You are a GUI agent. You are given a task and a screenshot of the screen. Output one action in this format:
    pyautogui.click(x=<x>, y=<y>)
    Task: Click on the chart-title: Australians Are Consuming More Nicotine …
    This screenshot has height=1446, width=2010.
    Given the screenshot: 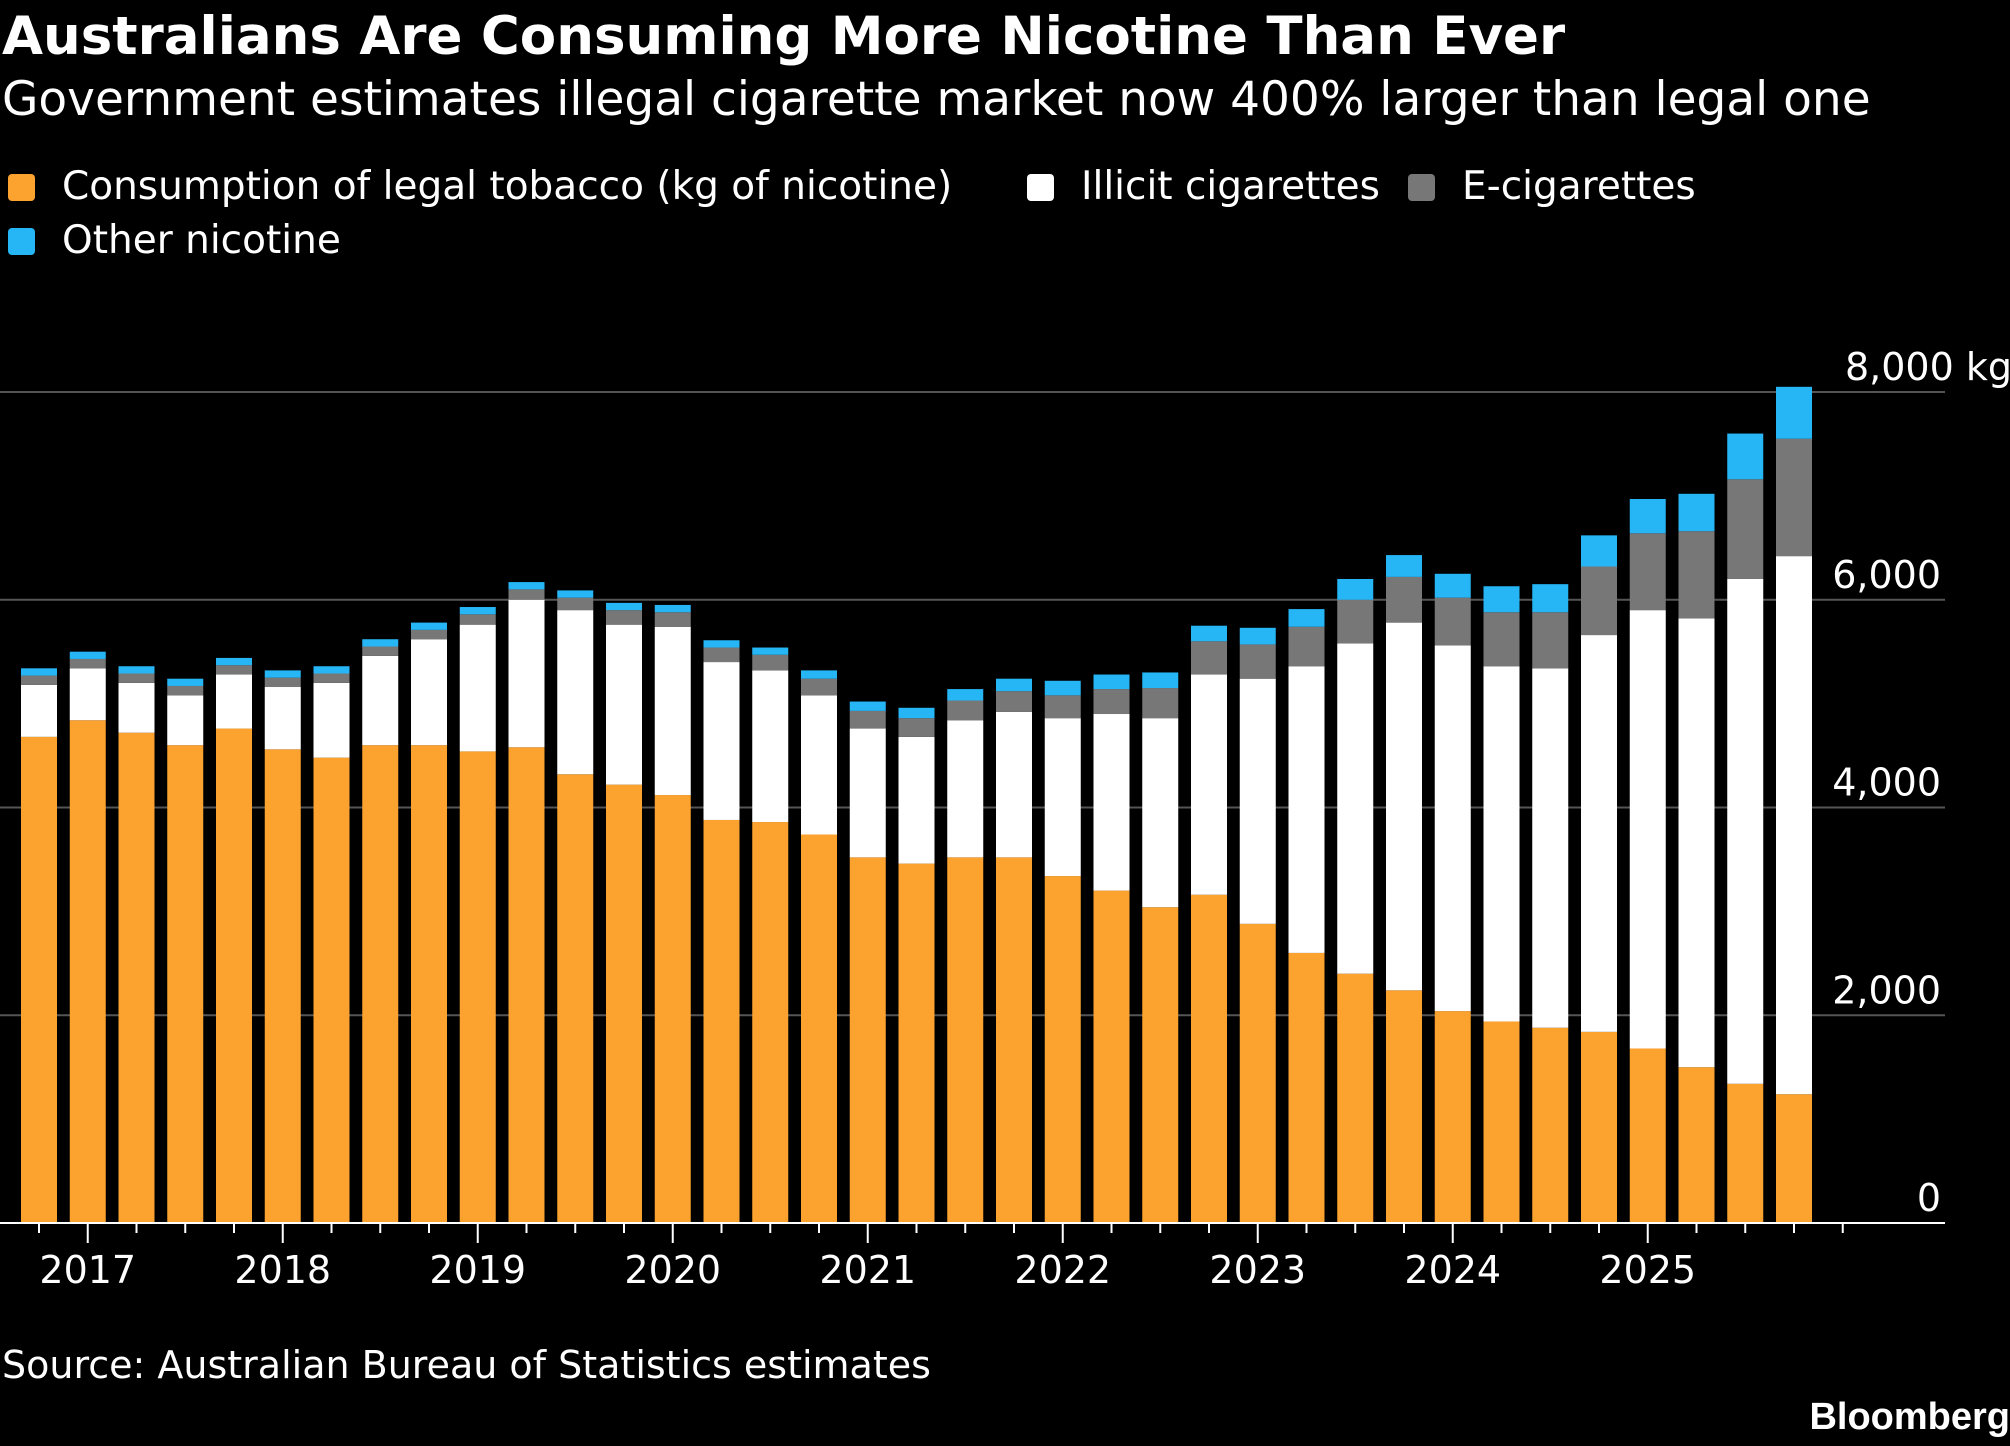 What is the action you would take?
    pyautogui.click(x=784, y=36)
    